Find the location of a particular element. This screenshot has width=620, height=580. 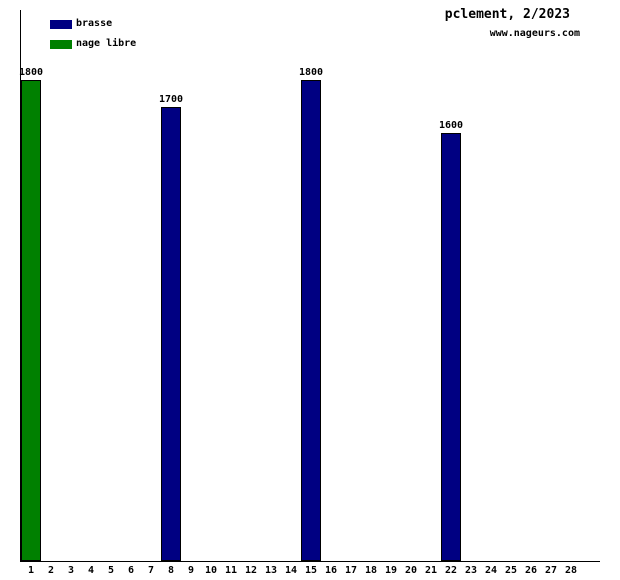

x-tick-10: 10 is located at coordinates (211, 570).